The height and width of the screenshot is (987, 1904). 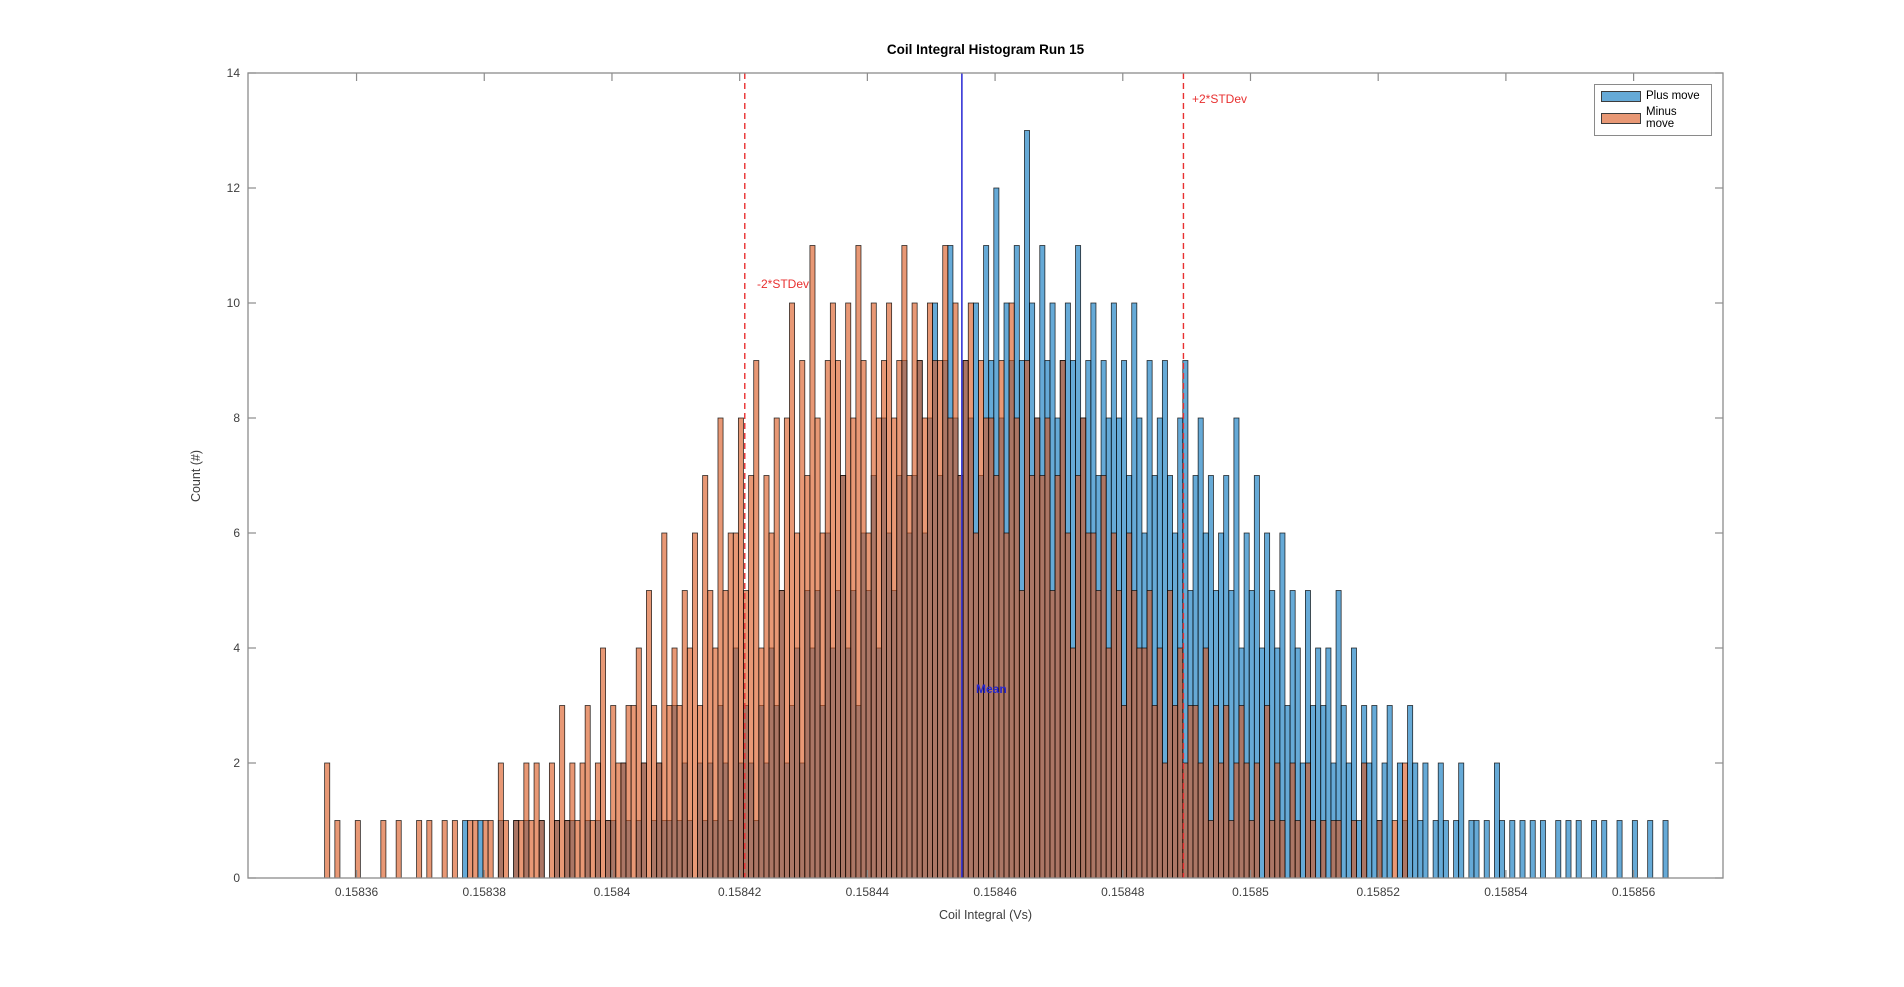 What do you see at coordinates (1621, 118) in the screenshot?
I see `legend-swatch-minus-move` at bounding box center [1621, 118].